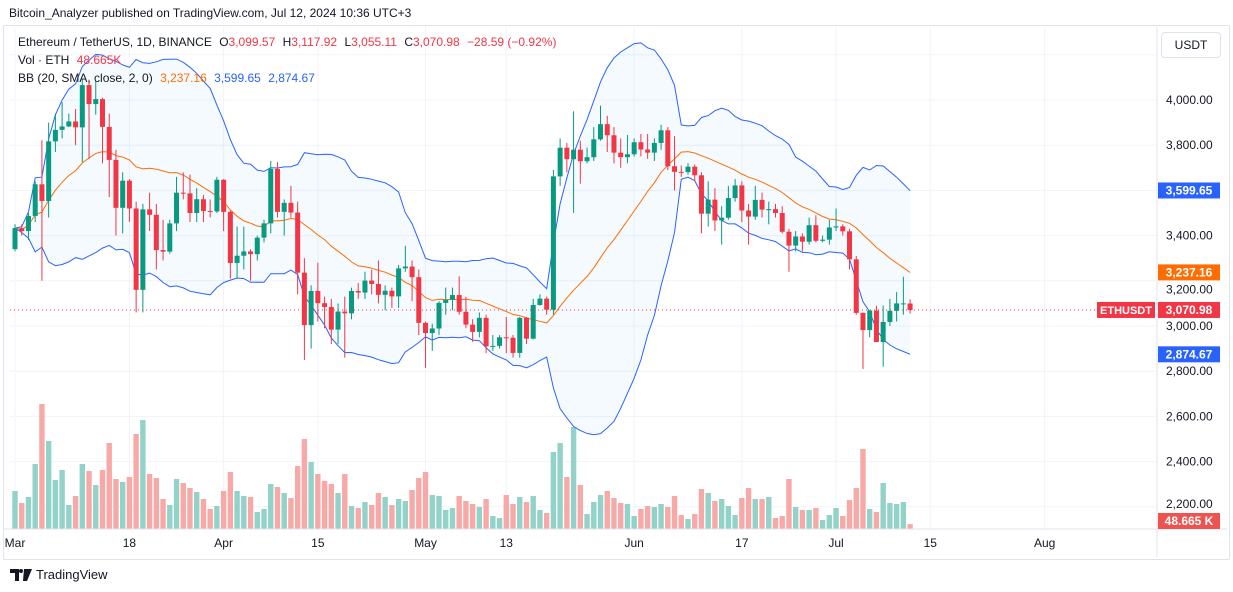 This screenshot has width=1233, height=592. What do you see at coordinates (1189, 462) in the screenshot?
I see `price-tick-label: 2,400.00` at bounding box center [1189, 462].